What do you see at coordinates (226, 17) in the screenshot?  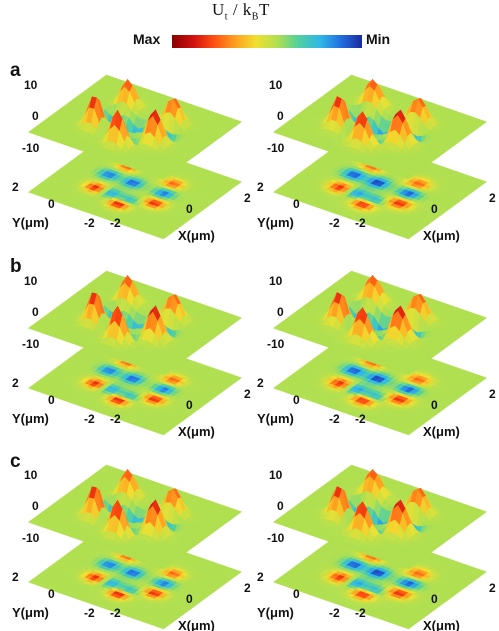 I see `colorbar-title-sub-t: t` at bounding box center [226, 17].